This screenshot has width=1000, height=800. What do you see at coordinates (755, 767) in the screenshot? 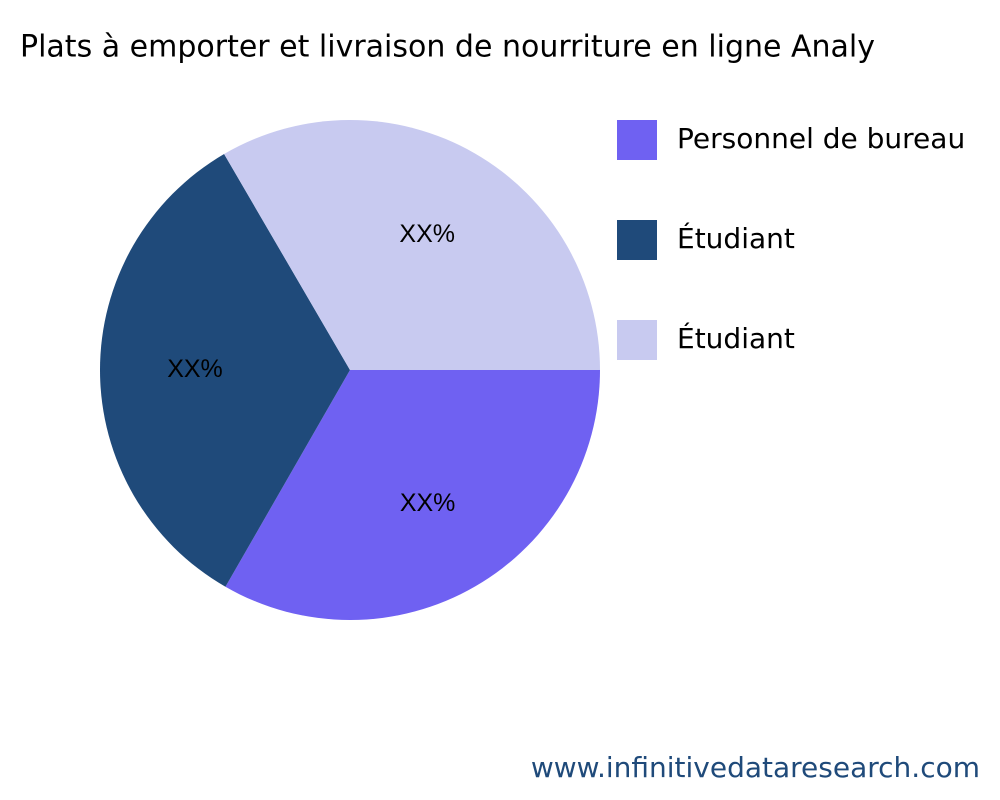
I see `source: www.infinitivedataresearch.com` at bounding box center [755, 767].